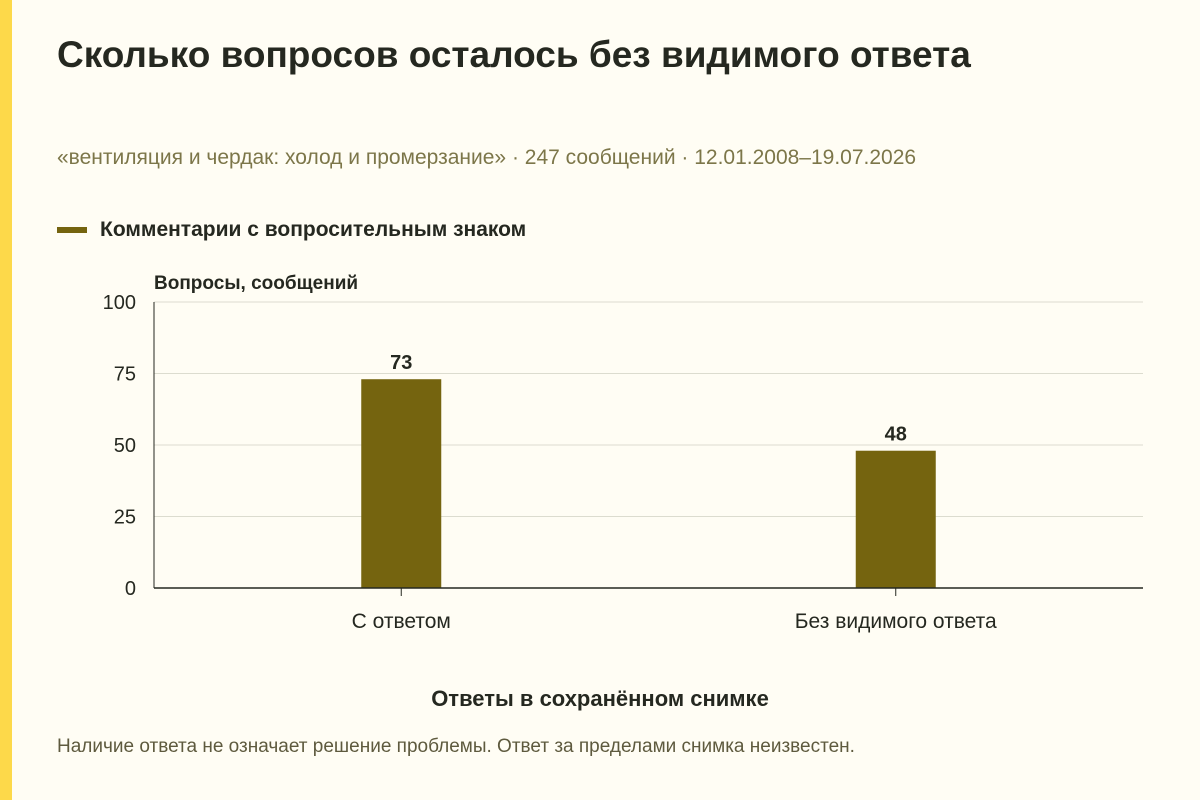 This screenshot has height=800, width=1200. I want to click on legend-swatch, so click(72, 230).